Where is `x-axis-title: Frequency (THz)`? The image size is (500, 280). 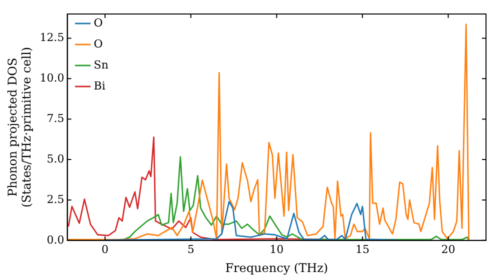 x-axis-title: Frequency (THz) is located at coordinates (276, 267).